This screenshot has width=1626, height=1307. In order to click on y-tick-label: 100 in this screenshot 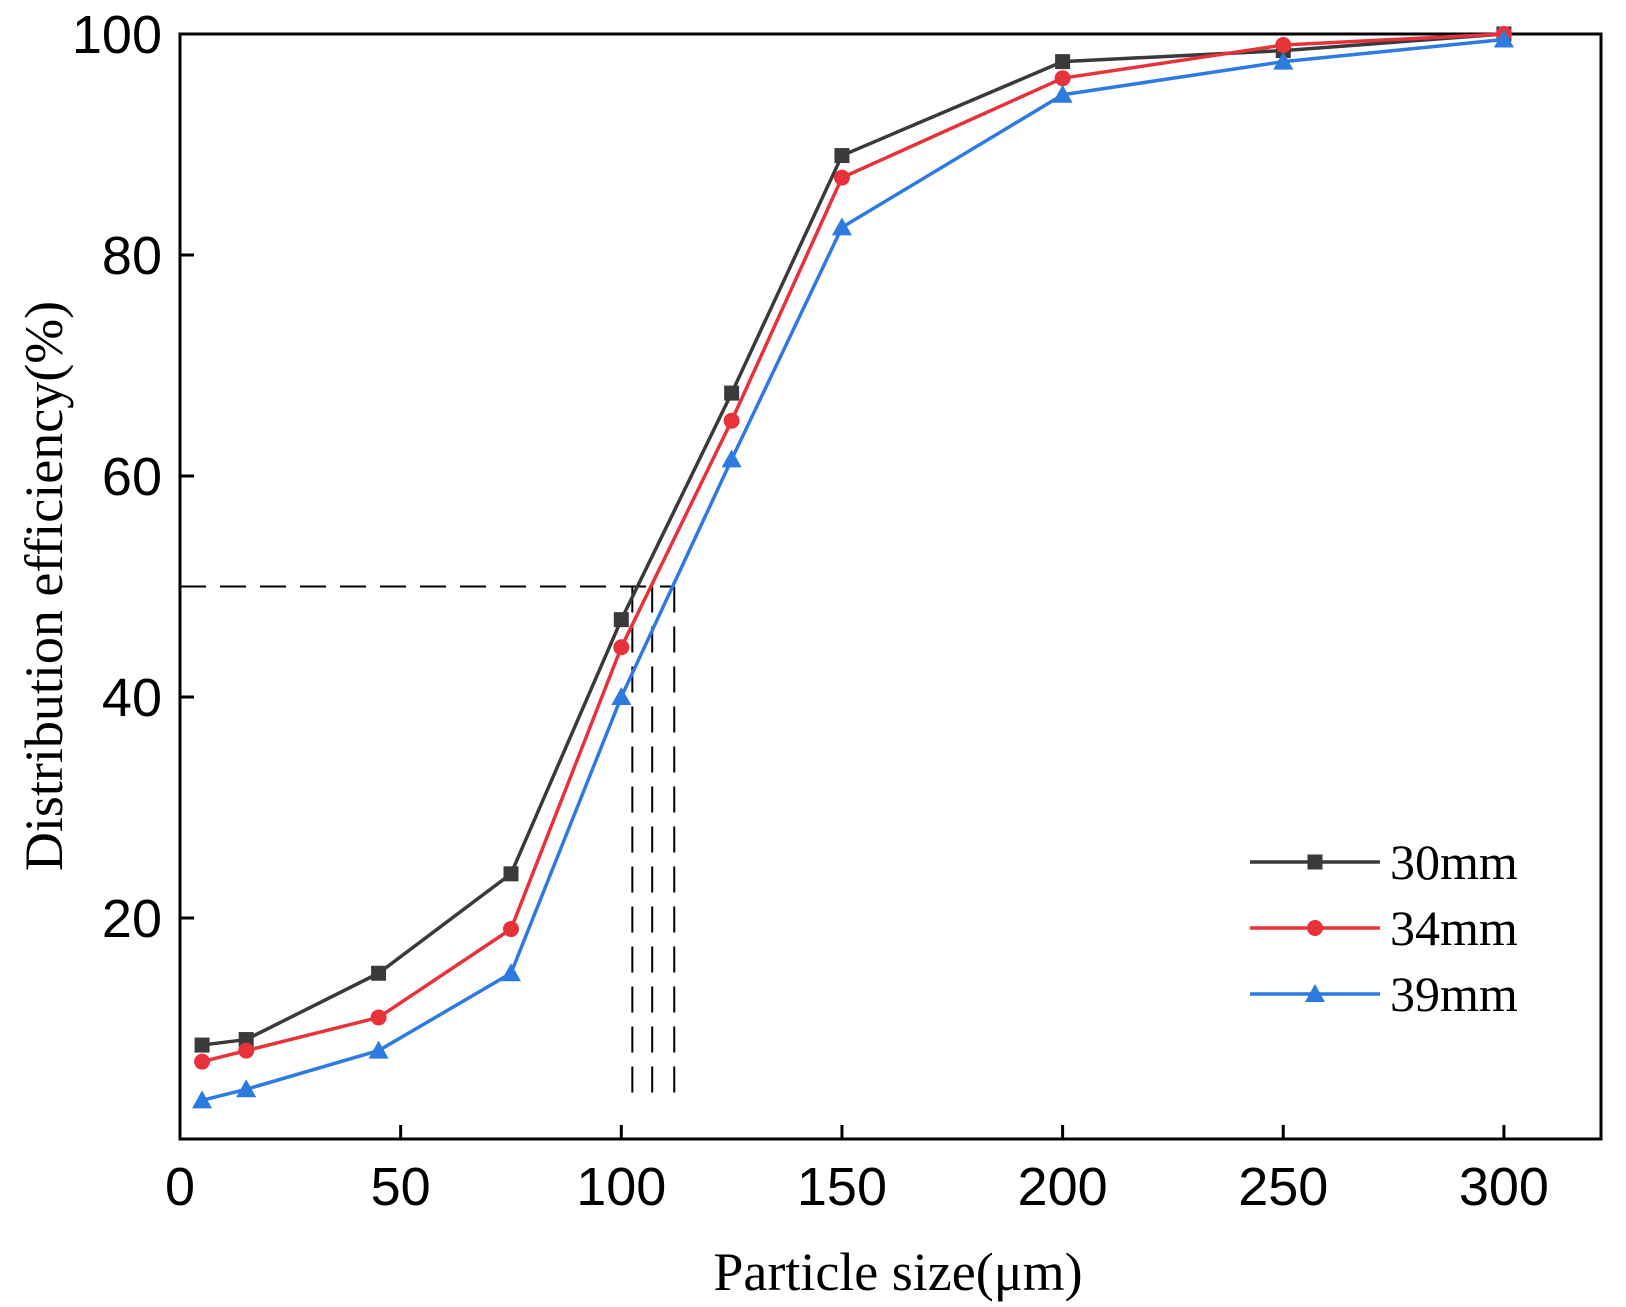, I will do `click(117, 35)`.